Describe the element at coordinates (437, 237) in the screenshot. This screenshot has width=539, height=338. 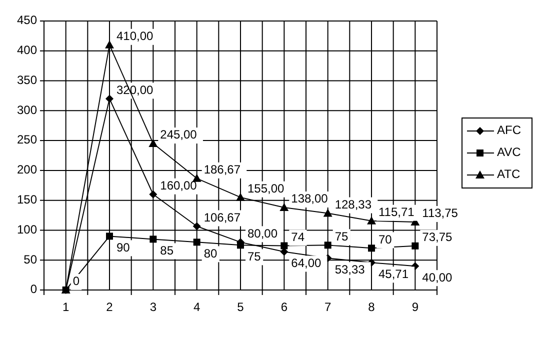
I see `data-label: 73,75` at that location.